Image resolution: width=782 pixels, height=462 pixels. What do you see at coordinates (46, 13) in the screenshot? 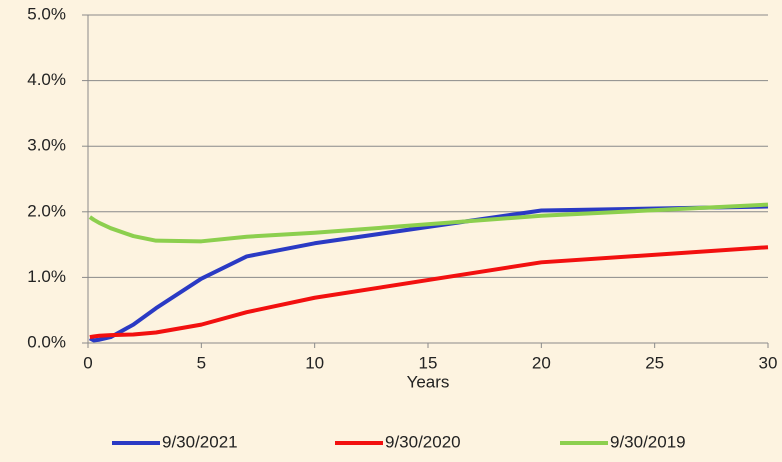
I see `y-tick-label: 5.0%` at bounding box center [46, 13].